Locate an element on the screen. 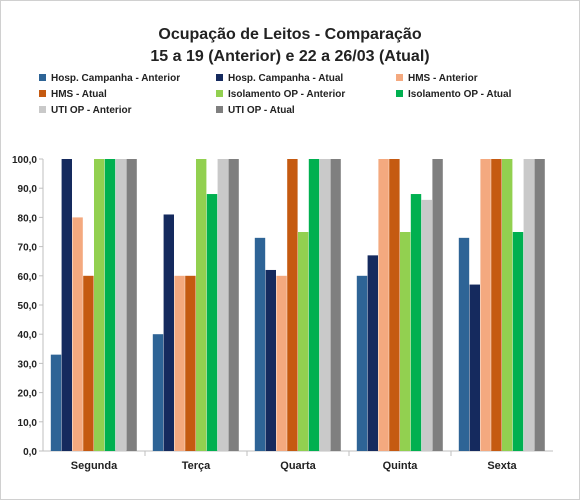 Image resolution: width=580 pixels, height=504 pixels. y-tick-label: 0,0 is located at coordinates (30, 452).